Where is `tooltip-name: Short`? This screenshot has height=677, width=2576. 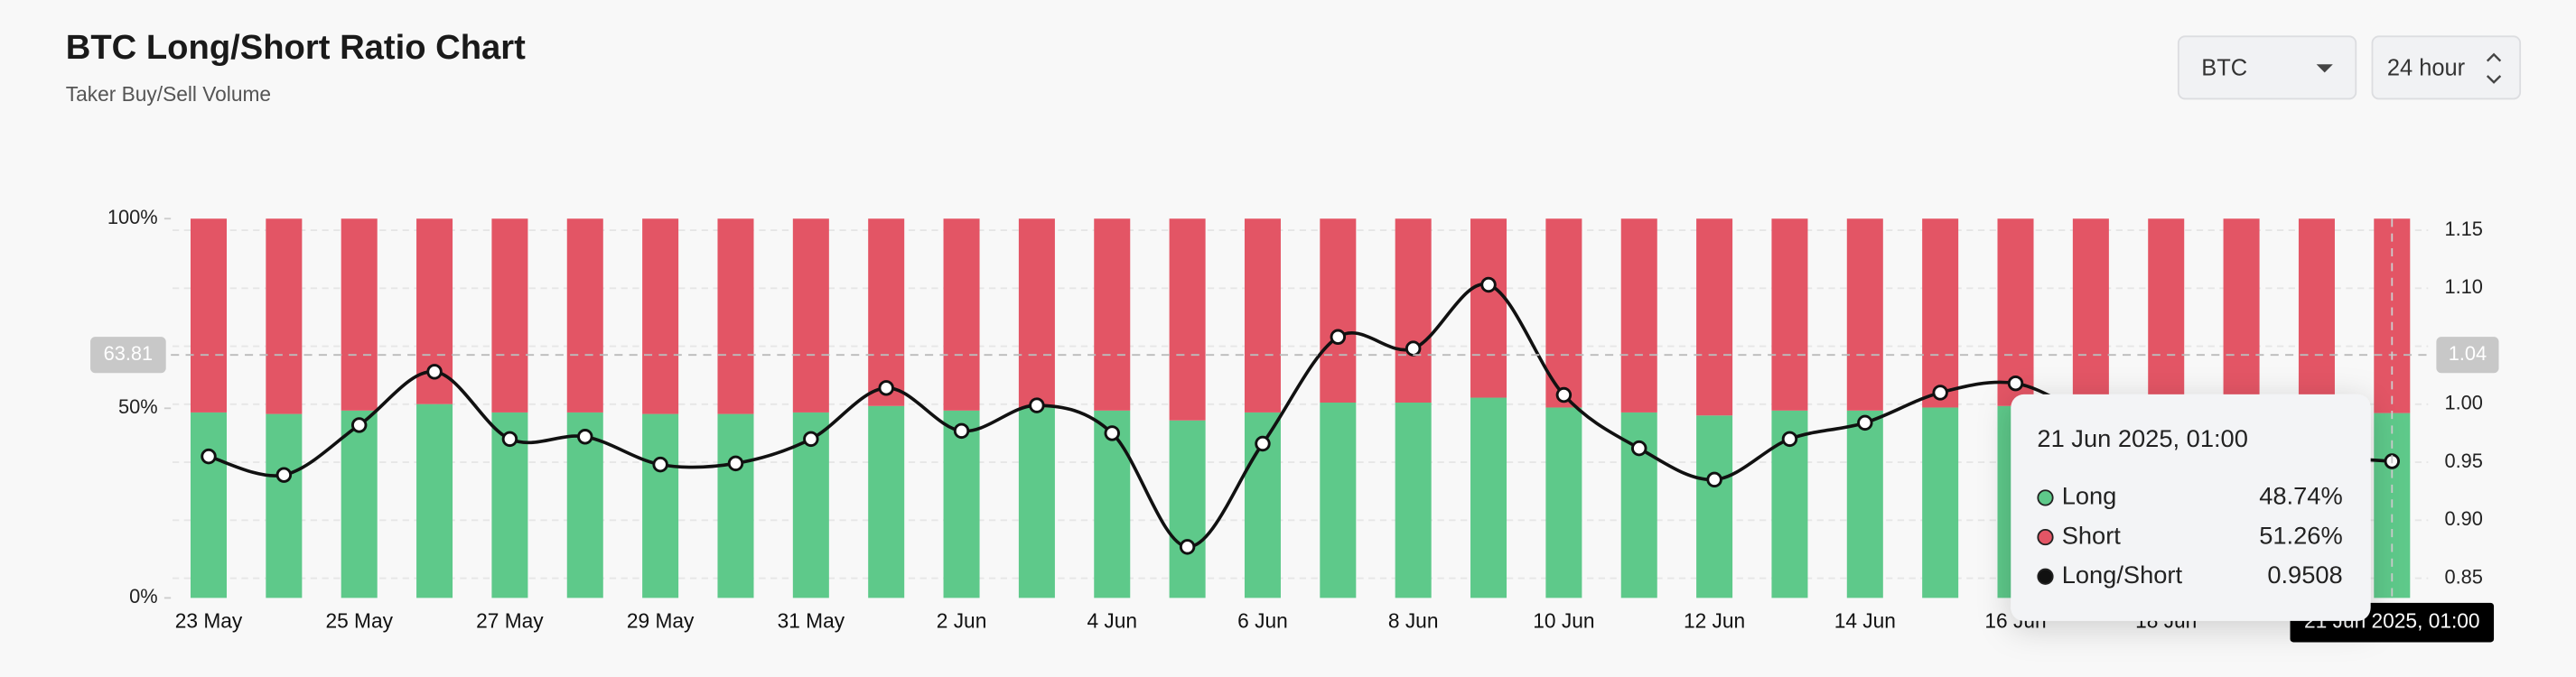 tooltip-name: Short is located at coordinates (2092, 535).